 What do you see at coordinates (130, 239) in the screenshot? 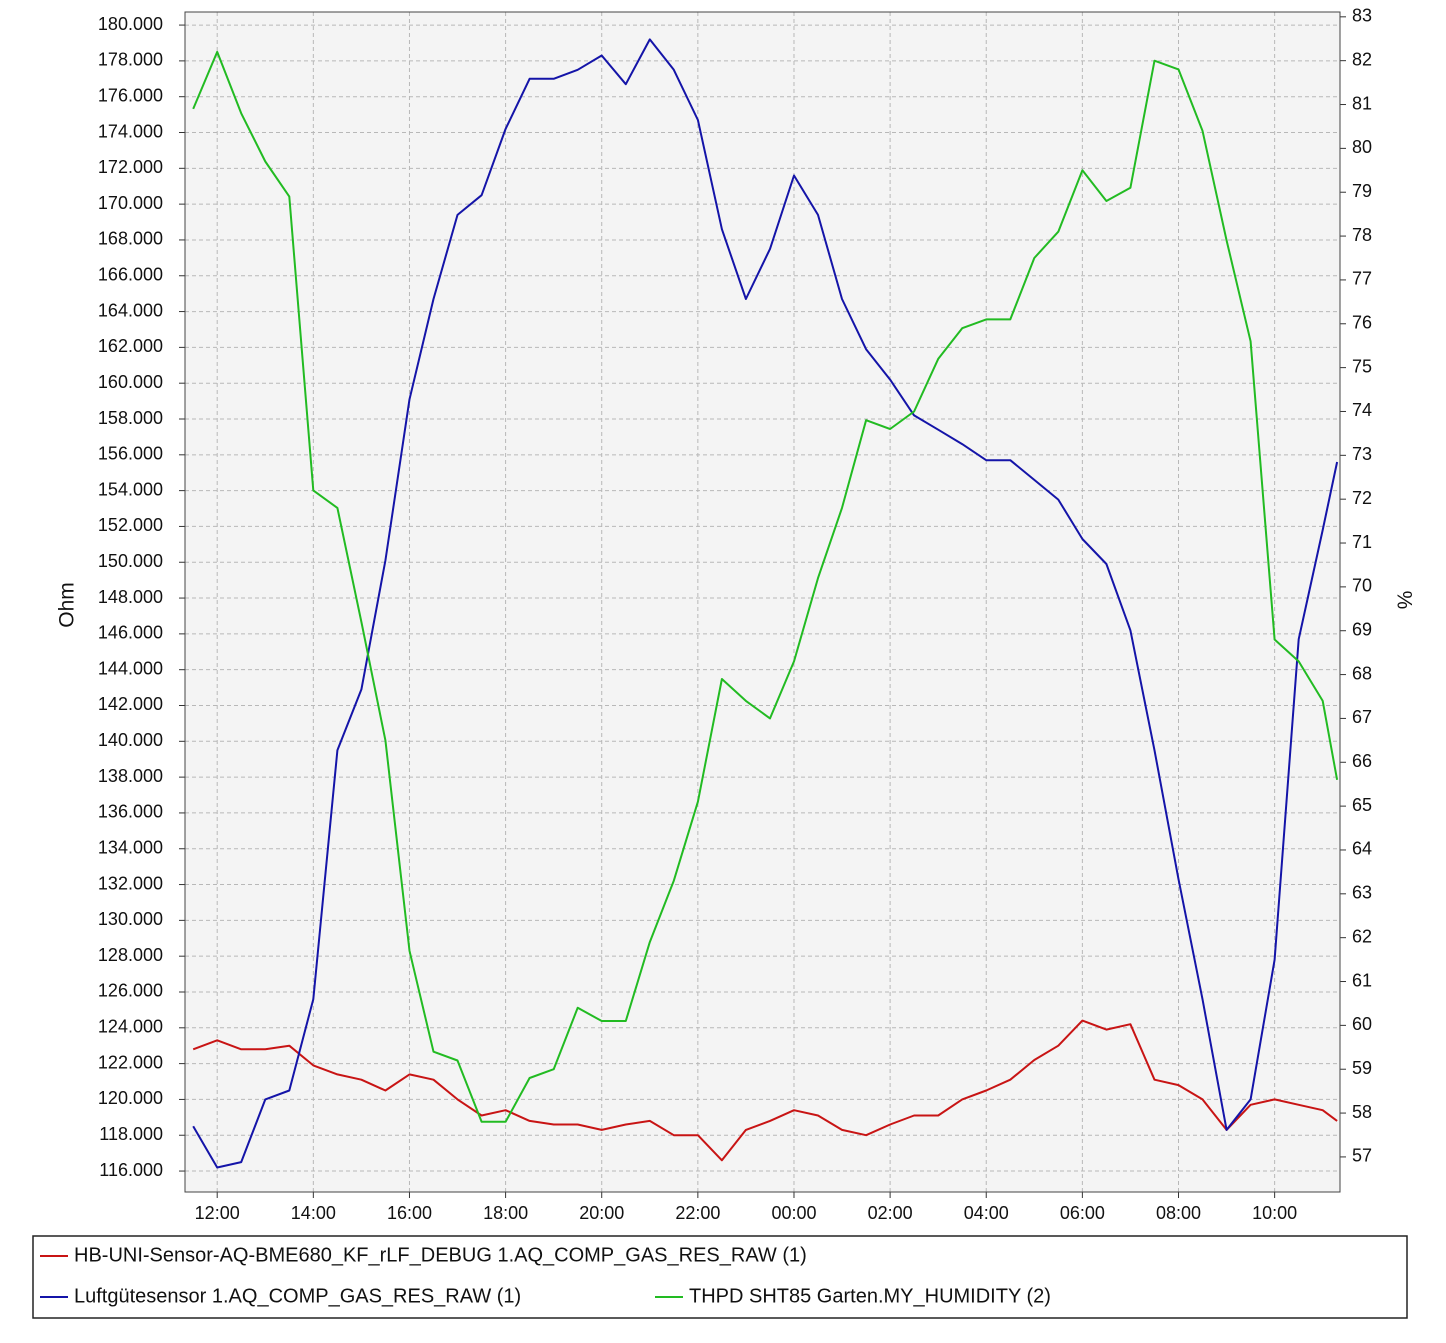
I see `y-tick-label: 168.000` at bounding box center [130, 239].